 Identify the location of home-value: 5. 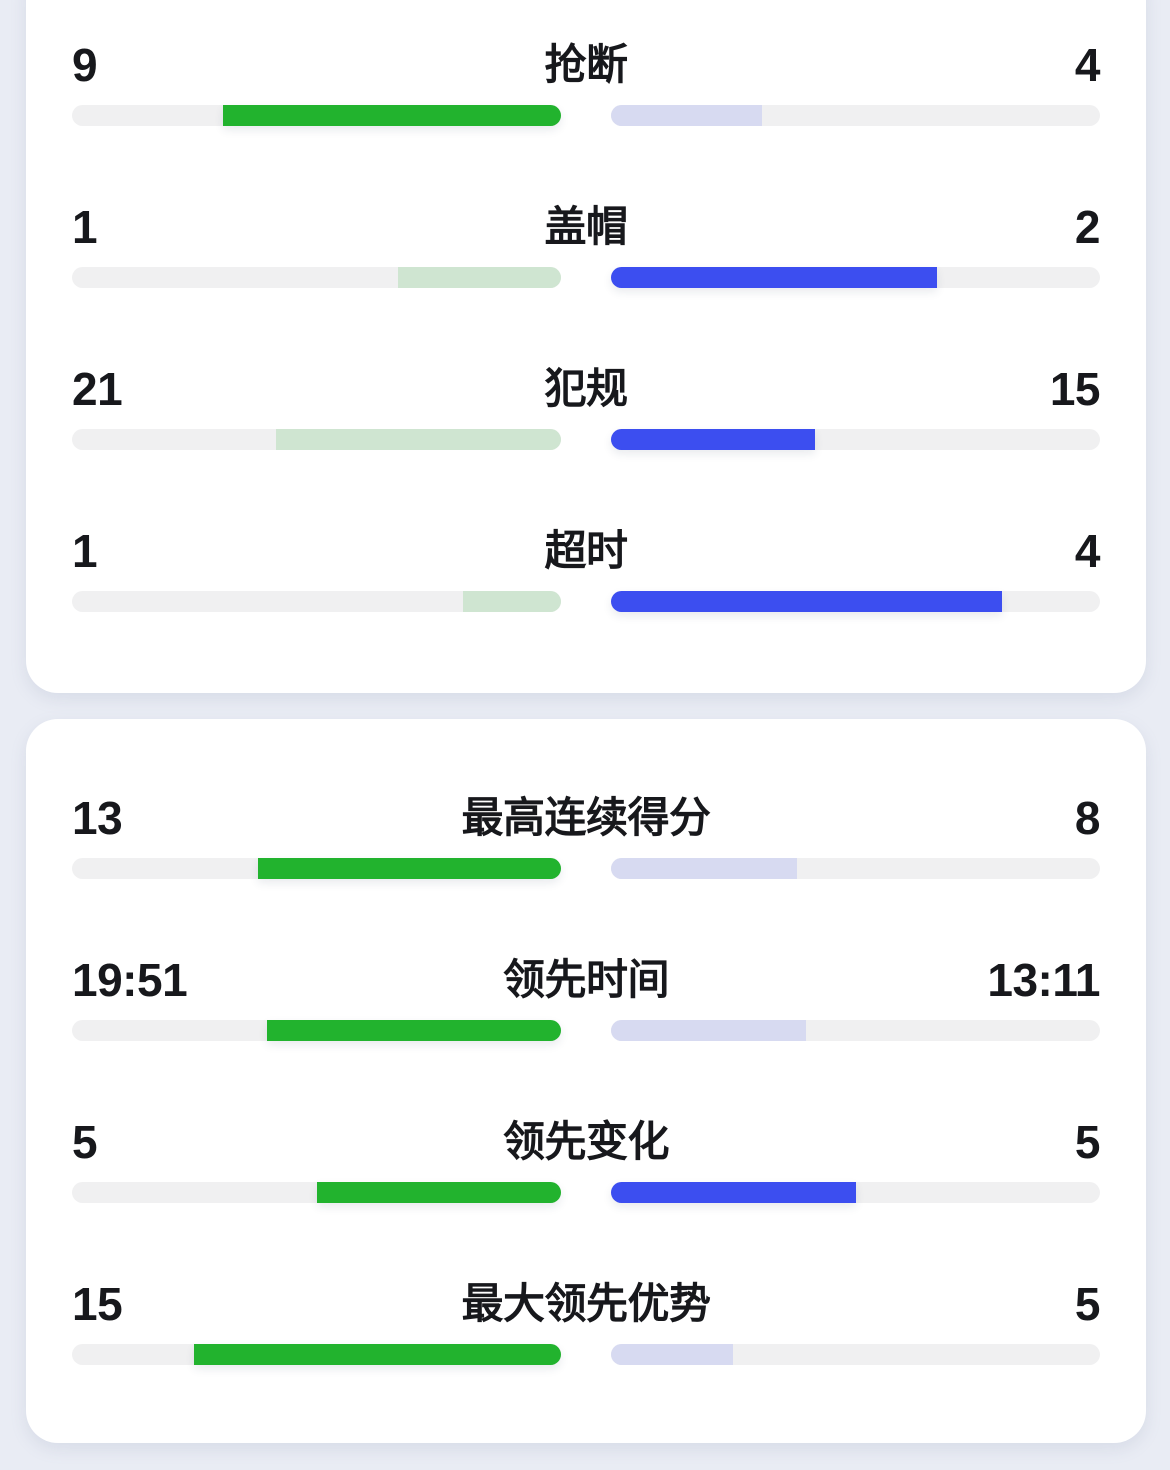
(85, 1142).